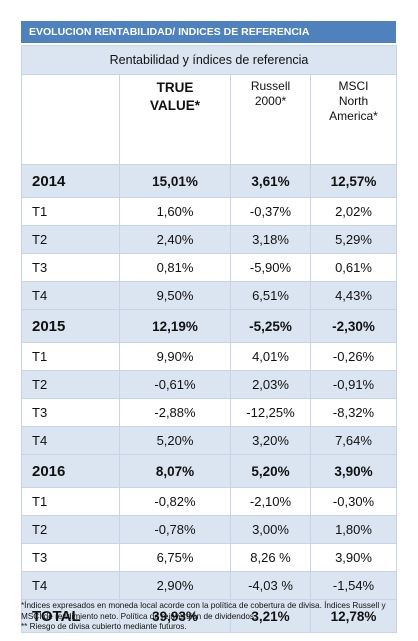 The image size is (418, 641). Describe the element at coordinates (353, 585) in the screenshot. I see `msci-cell: -1,54%` at that location.